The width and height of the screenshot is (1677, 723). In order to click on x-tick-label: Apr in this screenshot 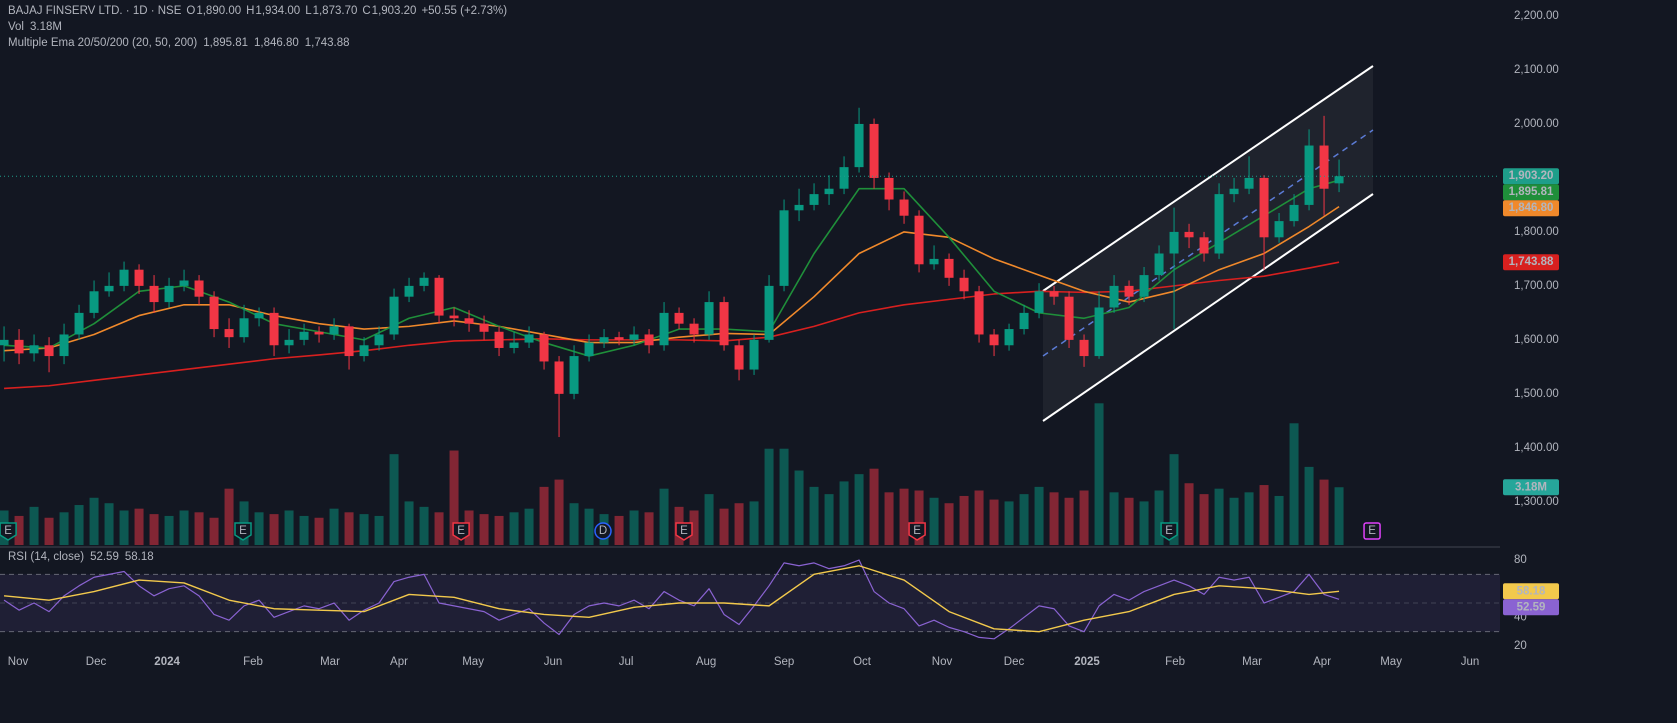, I will do `click(1322, 662)`.